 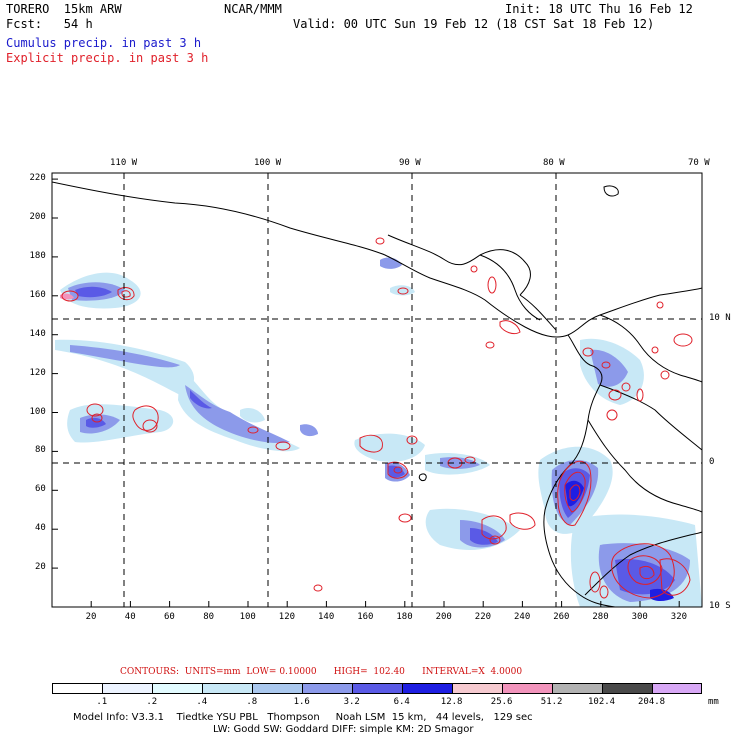 What do you see at coordinates (152, 702) in the screenshot?
I see `legend-break-label: .2` at bounding box center [152, 702].